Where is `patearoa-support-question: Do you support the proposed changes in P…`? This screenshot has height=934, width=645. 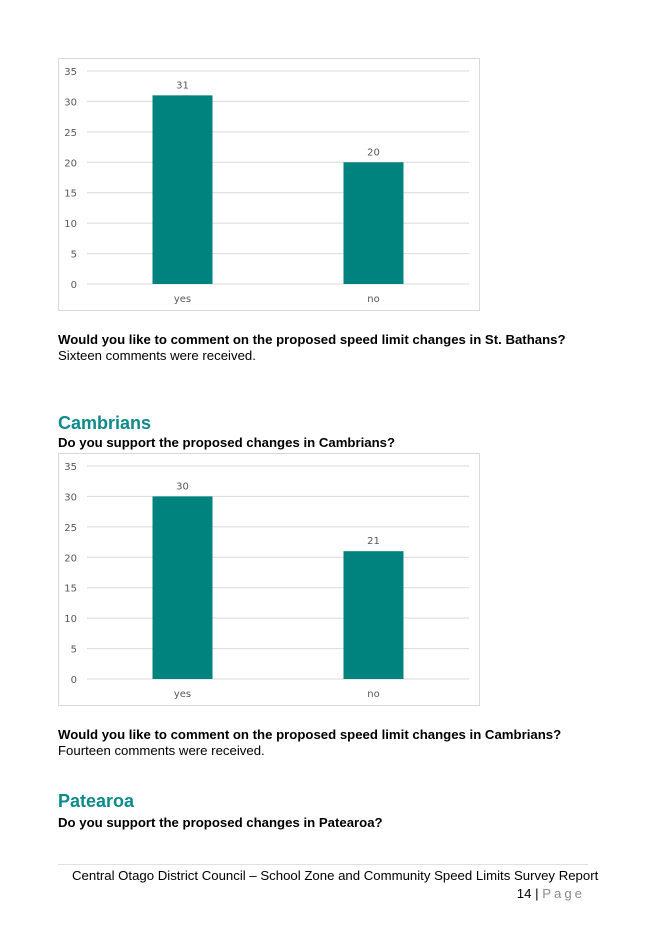 patearoa-support-question: Do you support the proposed changes in P… is located at coordinates (220, 822).